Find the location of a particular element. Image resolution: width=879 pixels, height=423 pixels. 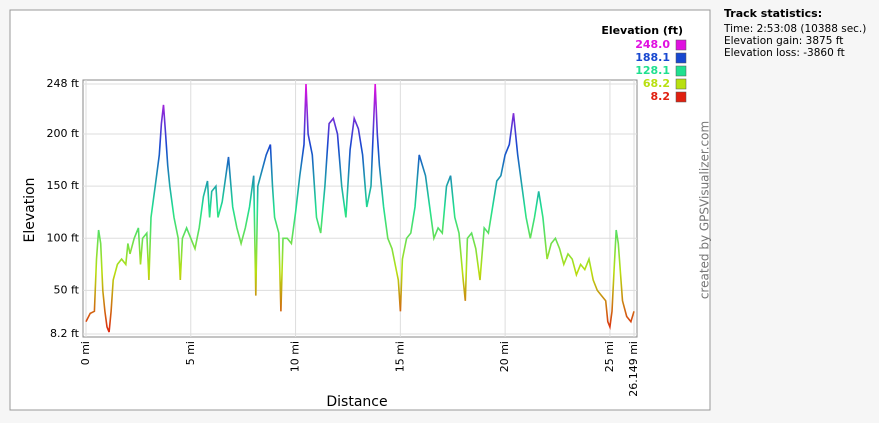

y-tick-label: 50 ft is located at coordinates (67, 289).